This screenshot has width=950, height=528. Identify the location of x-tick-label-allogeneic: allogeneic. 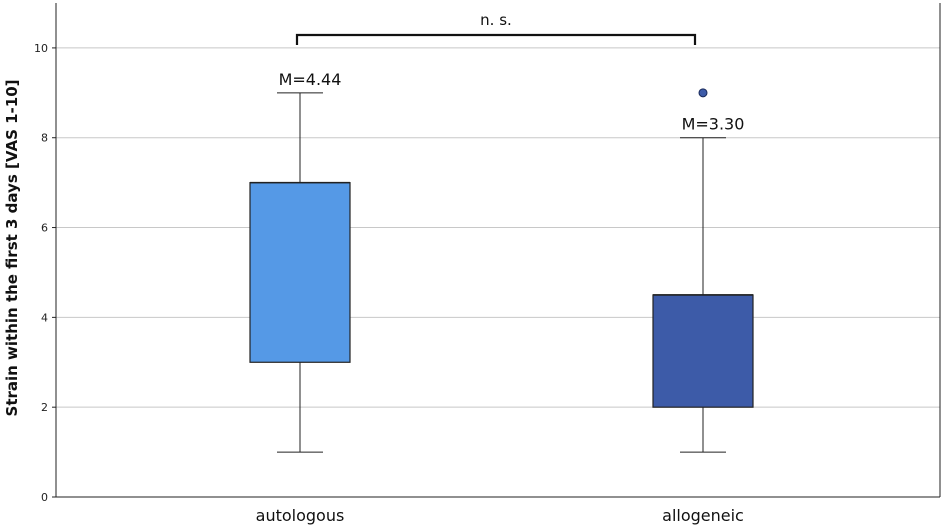
(703, 515).